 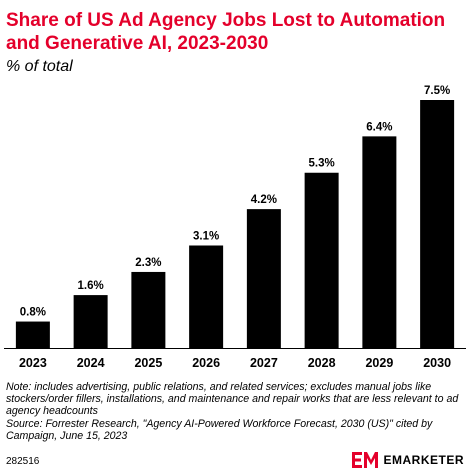 I want to click on brand-name: EMARKETER, so click(x=423, y=460).